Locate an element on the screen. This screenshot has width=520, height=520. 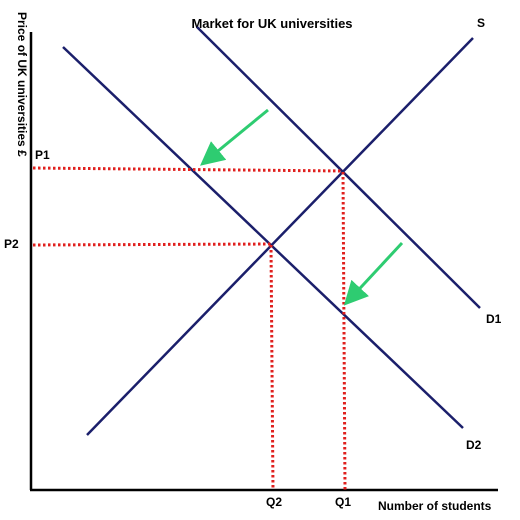
y-axis-label: Price of UK universities £ is located at coordinates (22, 84).